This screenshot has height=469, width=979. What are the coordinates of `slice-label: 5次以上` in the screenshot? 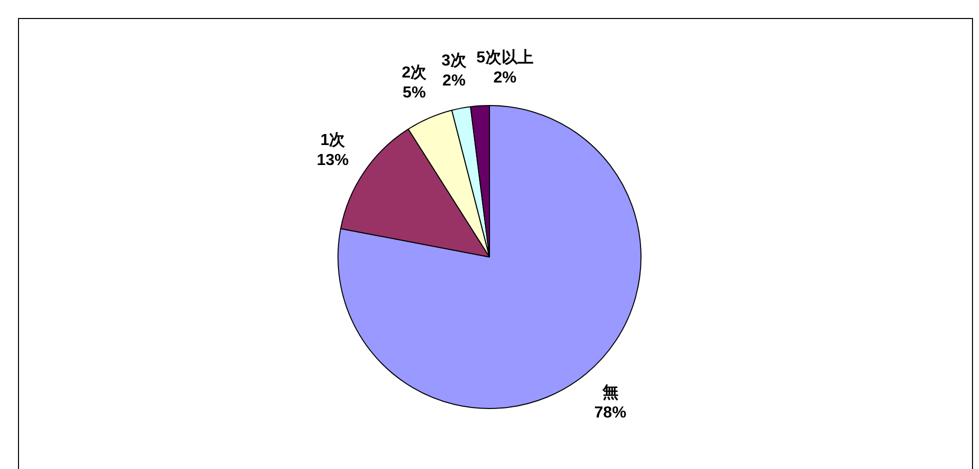 It's located at (505, 57).